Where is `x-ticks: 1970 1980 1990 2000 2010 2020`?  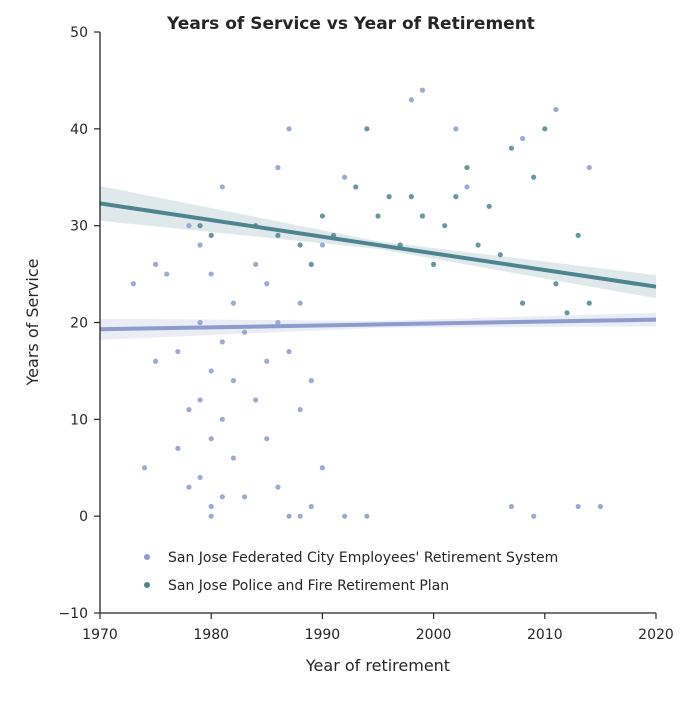
x-ticks: 1970 1980 1990 2000 2010 2020 is located at coordinates (378, 628).